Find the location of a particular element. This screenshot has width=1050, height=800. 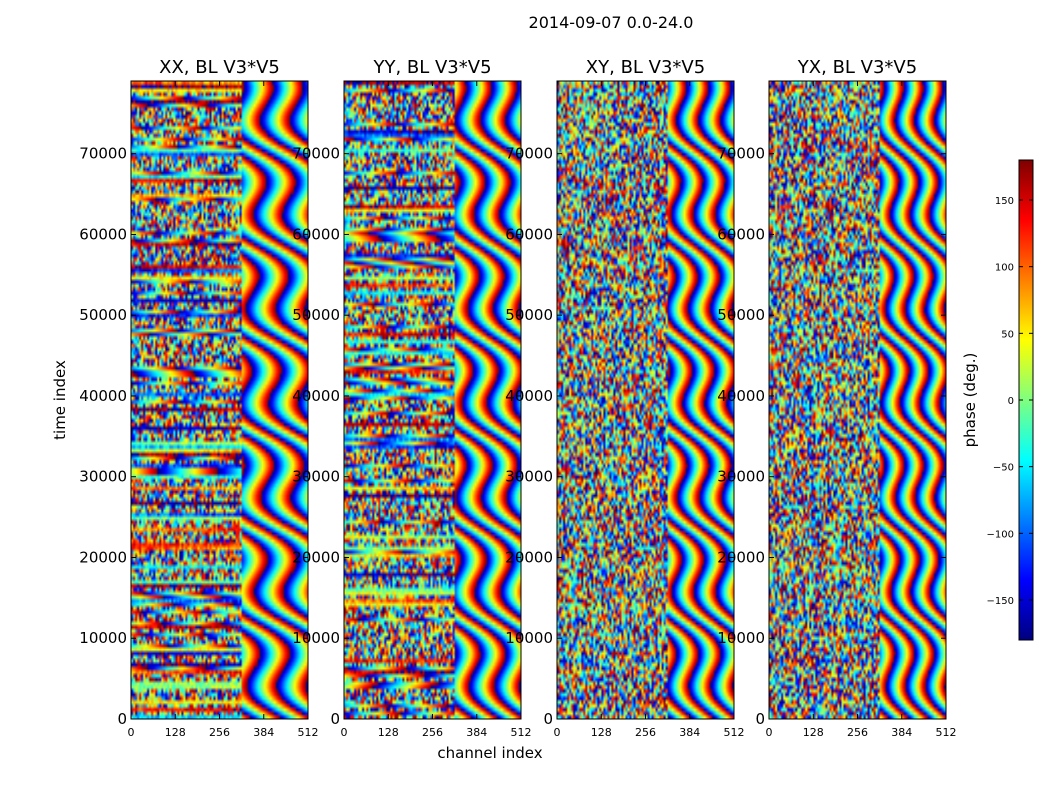

panel-title: XY, BL V3*V5 is located at coordinates (645, 67).